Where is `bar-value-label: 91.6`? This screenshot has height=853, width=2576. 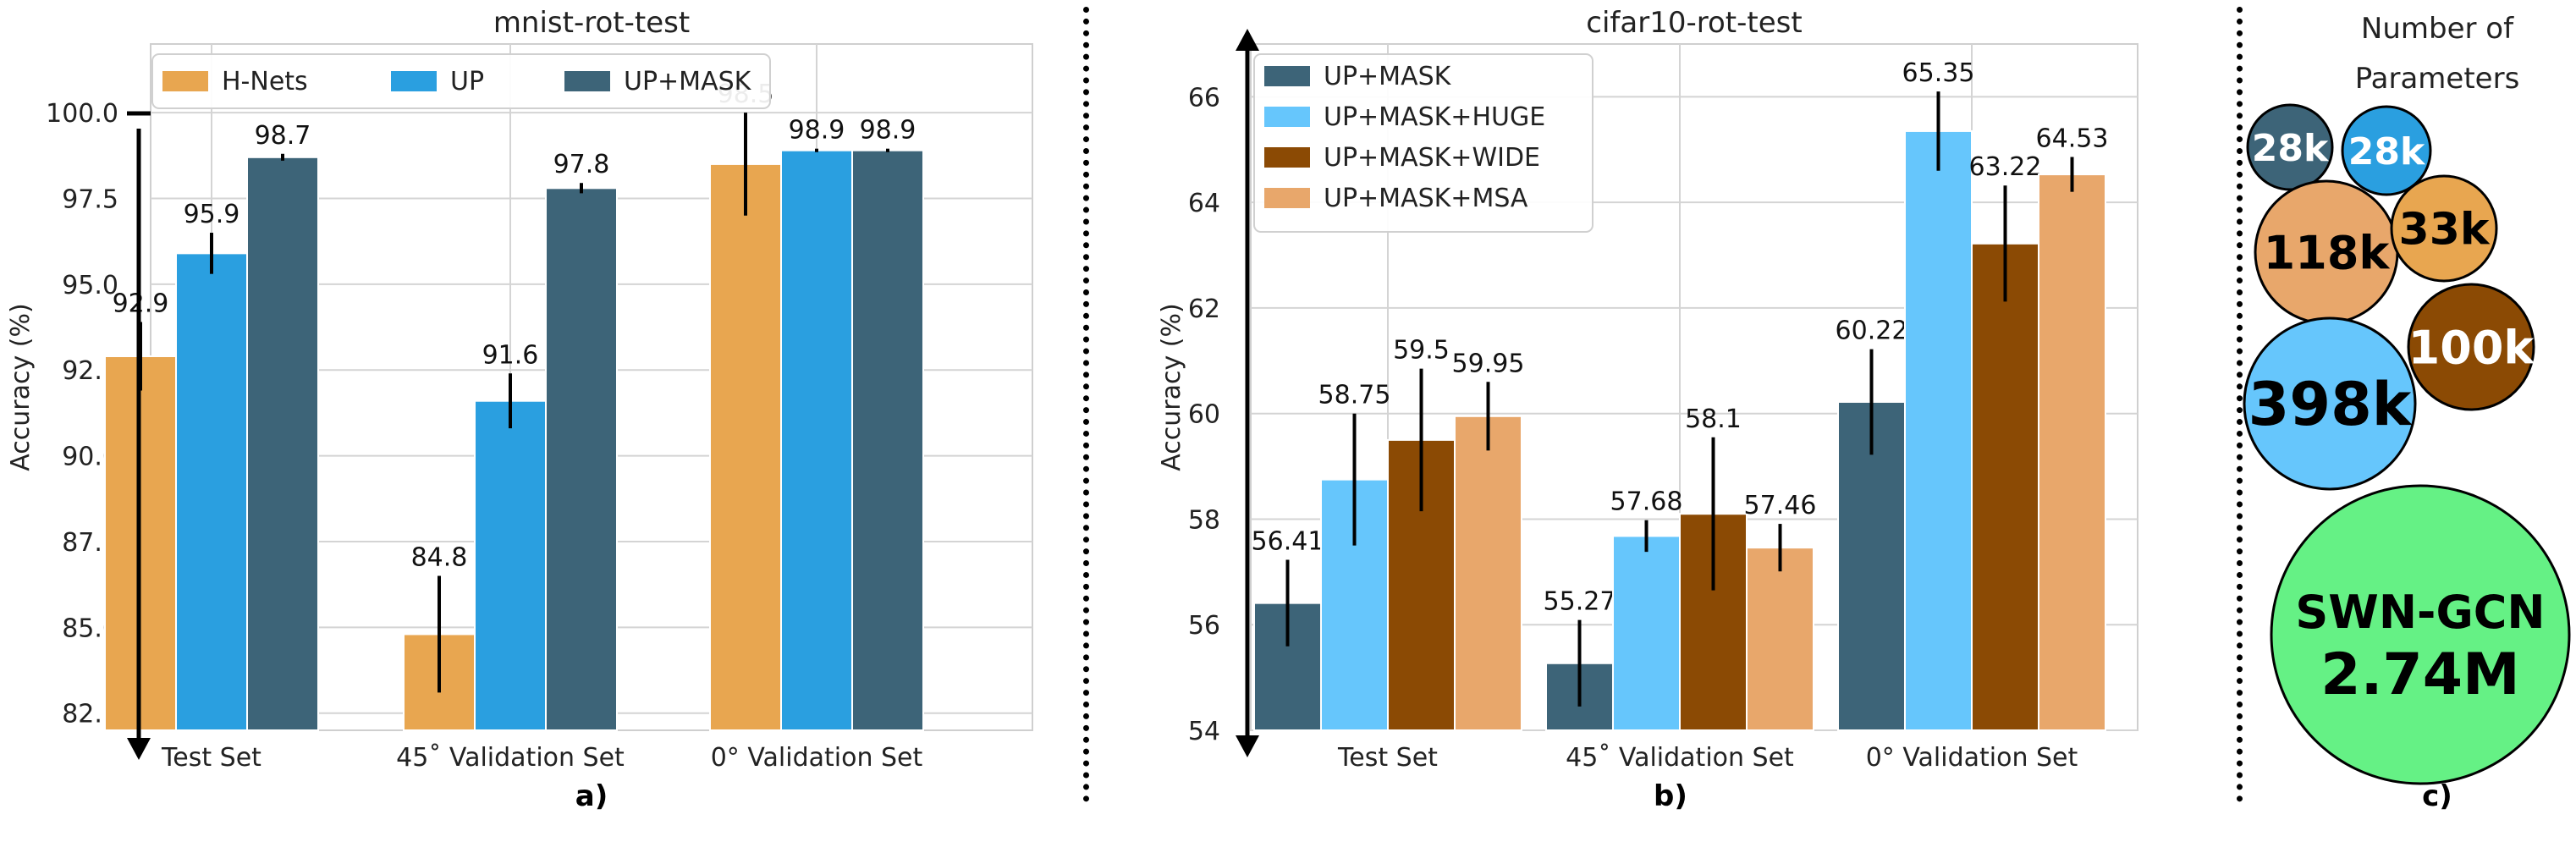
bar-value-label: 91.6 is located at coordinates (510, 355).